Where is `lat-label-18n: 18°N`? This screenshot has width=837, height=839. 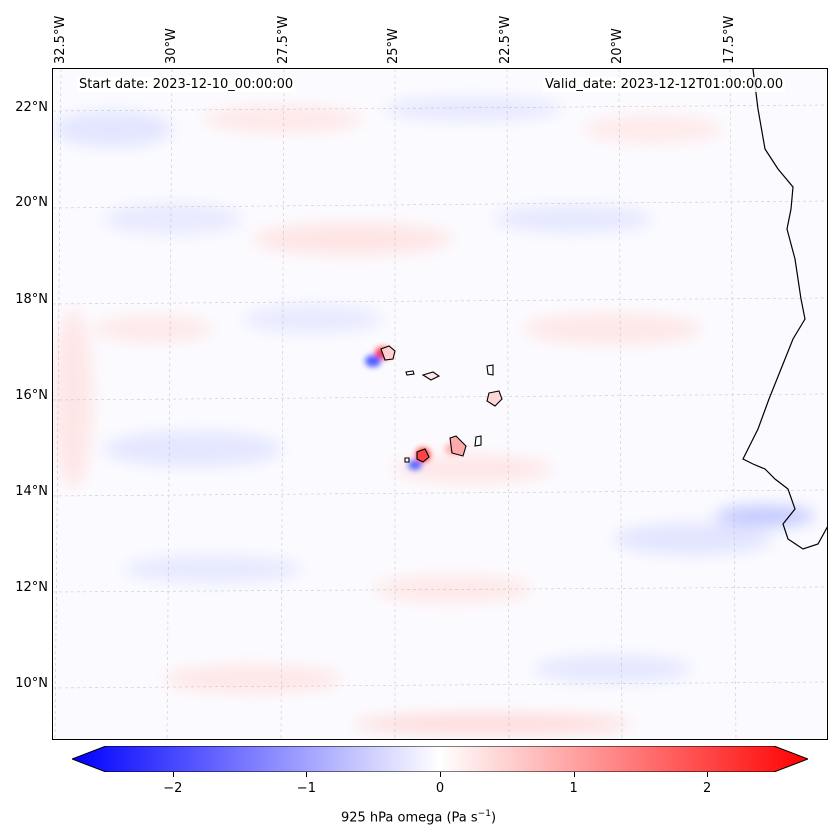 lat-label-18n: 18°N is located at coordinates (31, 299).